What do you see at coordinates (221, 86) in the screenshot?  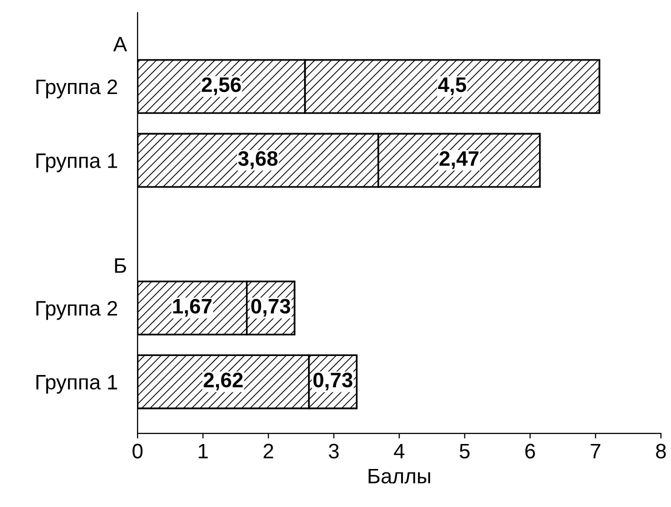 I see `data-label: 2,56` at bounding box center [221, 86].